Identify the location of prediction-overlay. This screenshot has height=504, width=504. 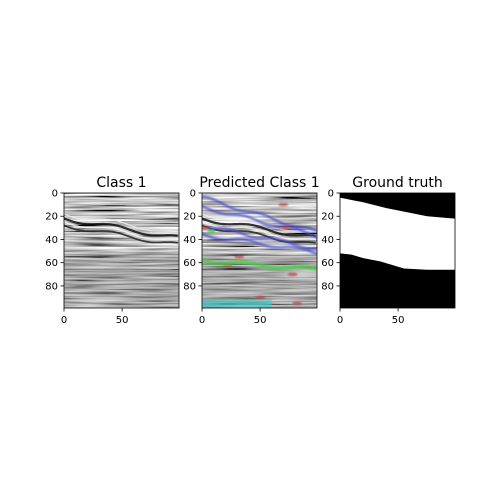
(259, 251).